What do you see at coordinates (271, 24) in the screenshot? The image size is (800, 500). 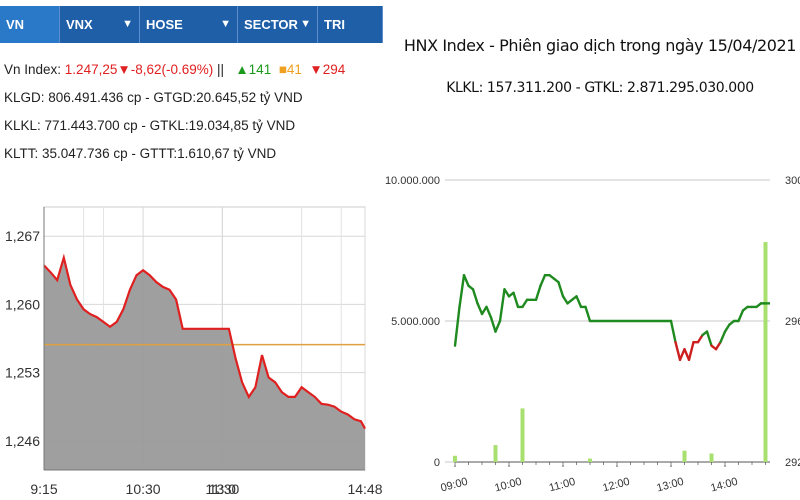 I see `tab-label: SECTOR` at bounding box center [271, 24].